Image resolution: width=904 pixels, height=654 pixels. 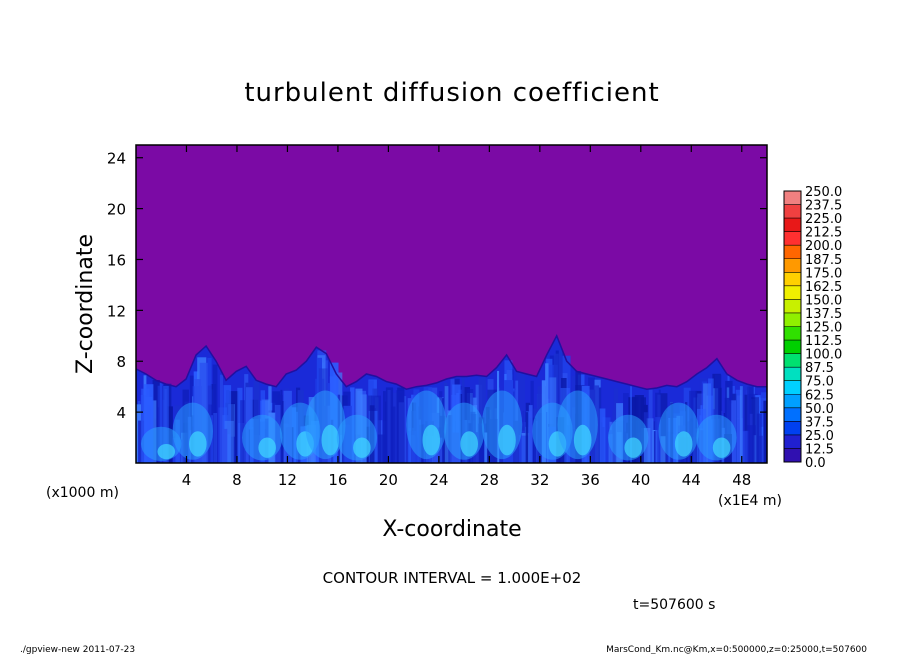 I want to click on turbulence-field, so click(x=451, y=398).